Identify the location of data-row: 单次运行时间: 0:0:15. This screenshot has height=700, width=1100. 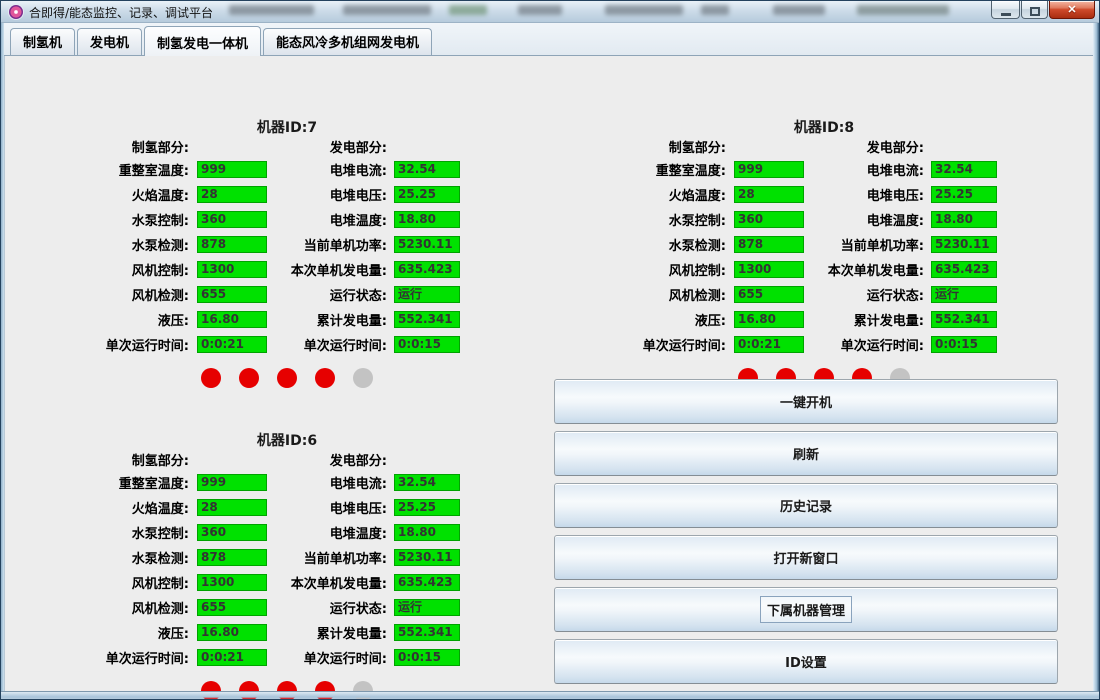
(363, 344).